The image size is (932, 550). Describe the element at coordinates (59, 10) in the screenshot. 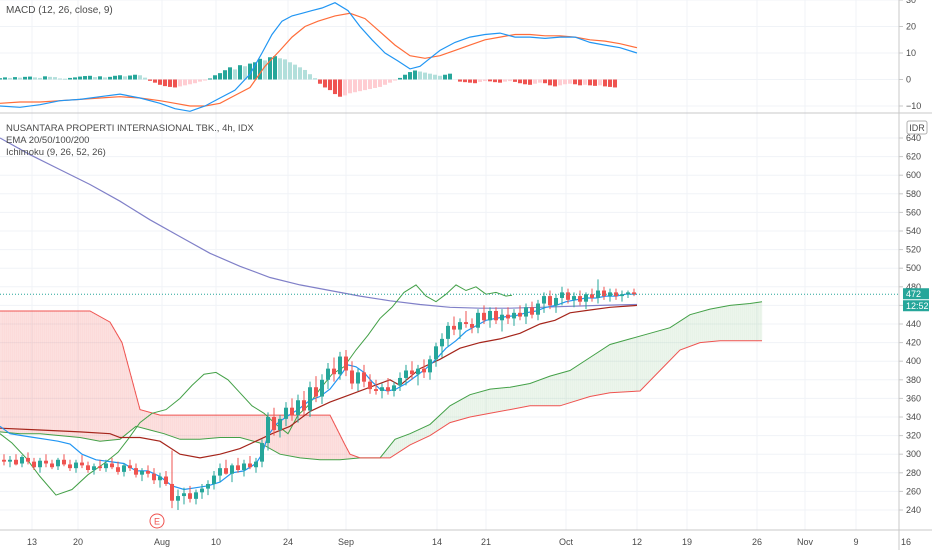

I see `macd-legend: MACD (12, 26, close, 9)` at that location.